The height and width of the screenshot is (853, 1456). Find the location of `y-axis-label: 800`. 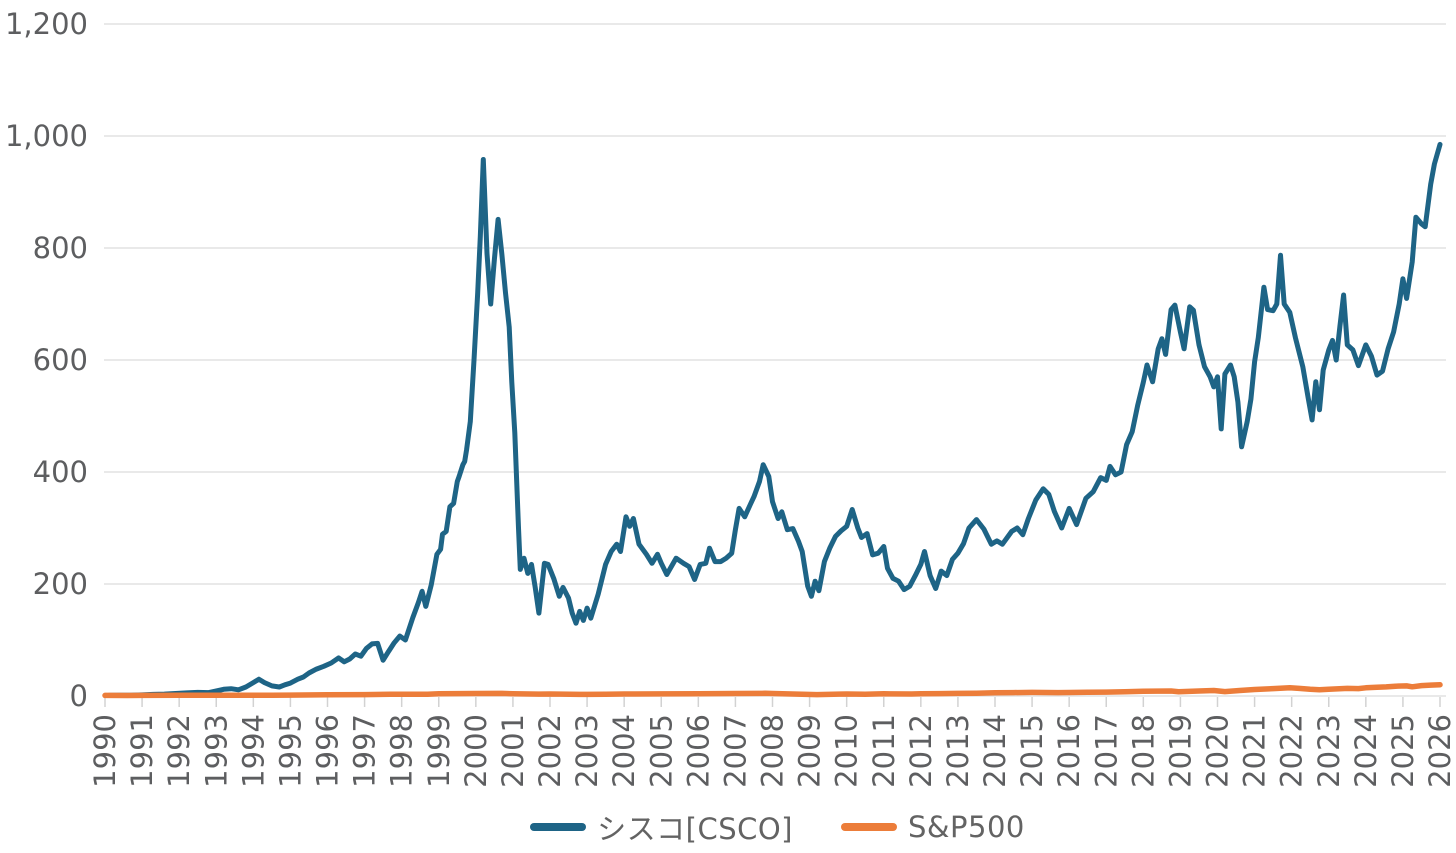

y-axis-label: 800 is located at coordinates (60, 248).